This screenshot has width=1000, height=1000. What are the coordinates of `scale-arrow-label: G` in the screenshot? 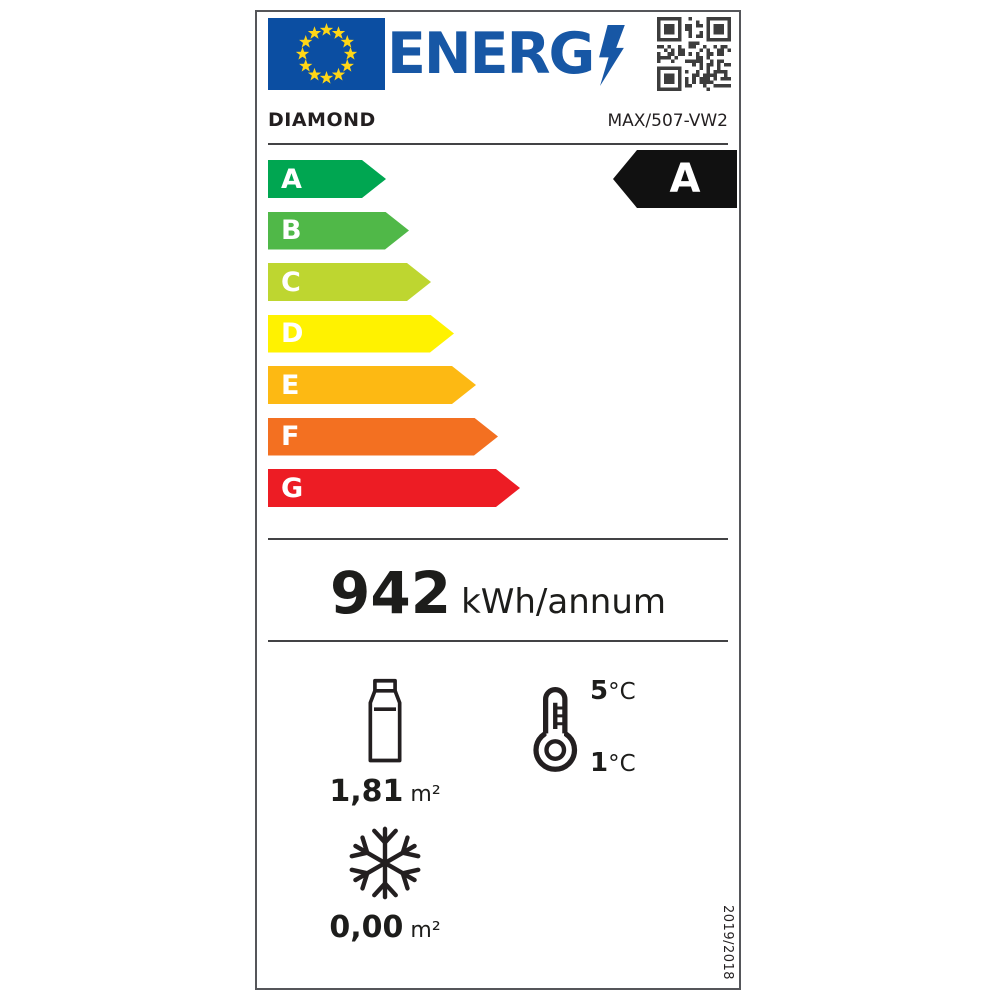 It's located at (292, 488).